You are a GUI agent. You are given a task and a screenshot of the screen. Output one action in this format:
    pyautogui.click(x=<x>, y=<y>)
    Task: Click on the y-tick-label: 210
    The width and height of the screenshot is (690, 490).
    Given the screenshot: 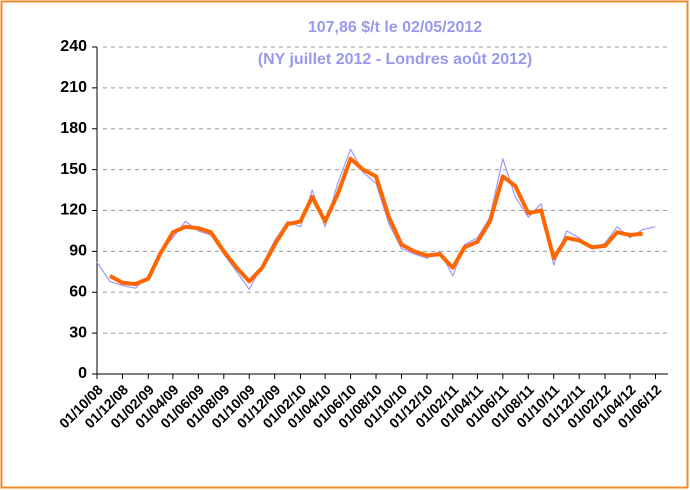 What is the action you would take?
    pyautogui.click(x=73, y=87)
    